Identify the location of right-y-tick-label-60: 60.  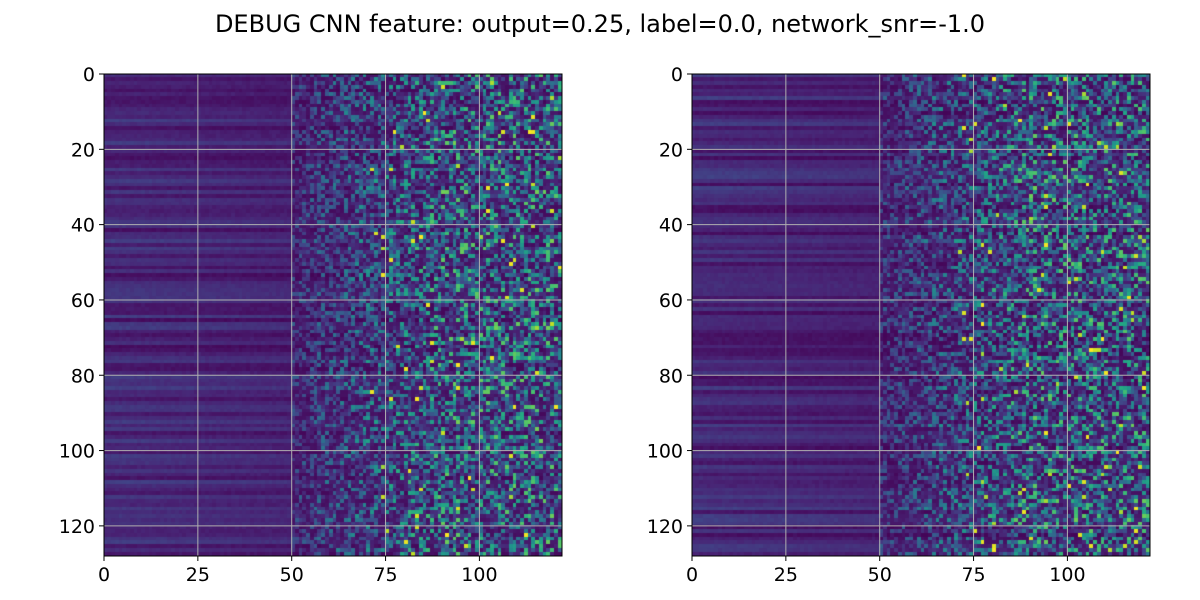
(671, 301).